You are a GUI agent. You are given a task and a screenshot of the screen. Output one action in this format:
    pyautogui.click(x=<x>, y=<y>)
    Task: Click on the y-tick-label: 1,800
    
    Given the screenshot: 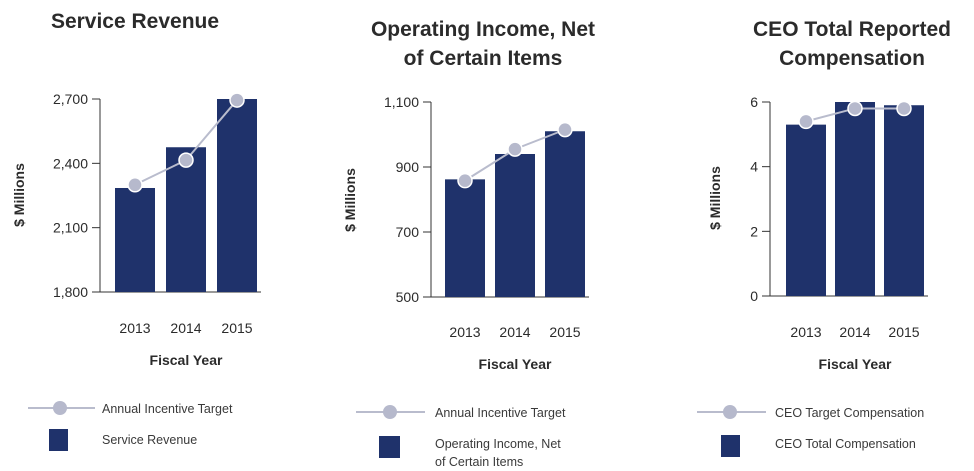 What is the action you would take?
    pyautogui.click(x=70, y=292)
    